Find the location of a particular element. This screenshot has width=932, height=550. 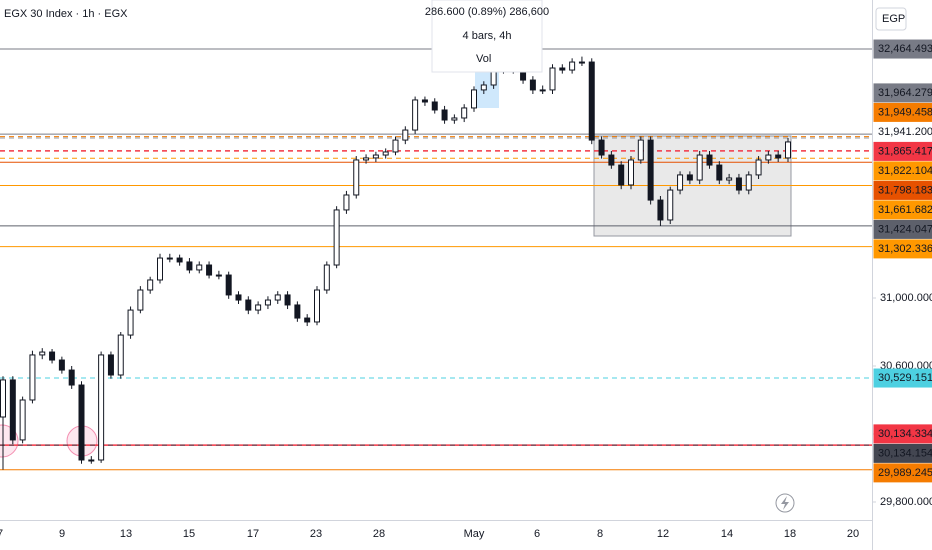

price-label: 31,822.104 is located at coordinates (905, 171).